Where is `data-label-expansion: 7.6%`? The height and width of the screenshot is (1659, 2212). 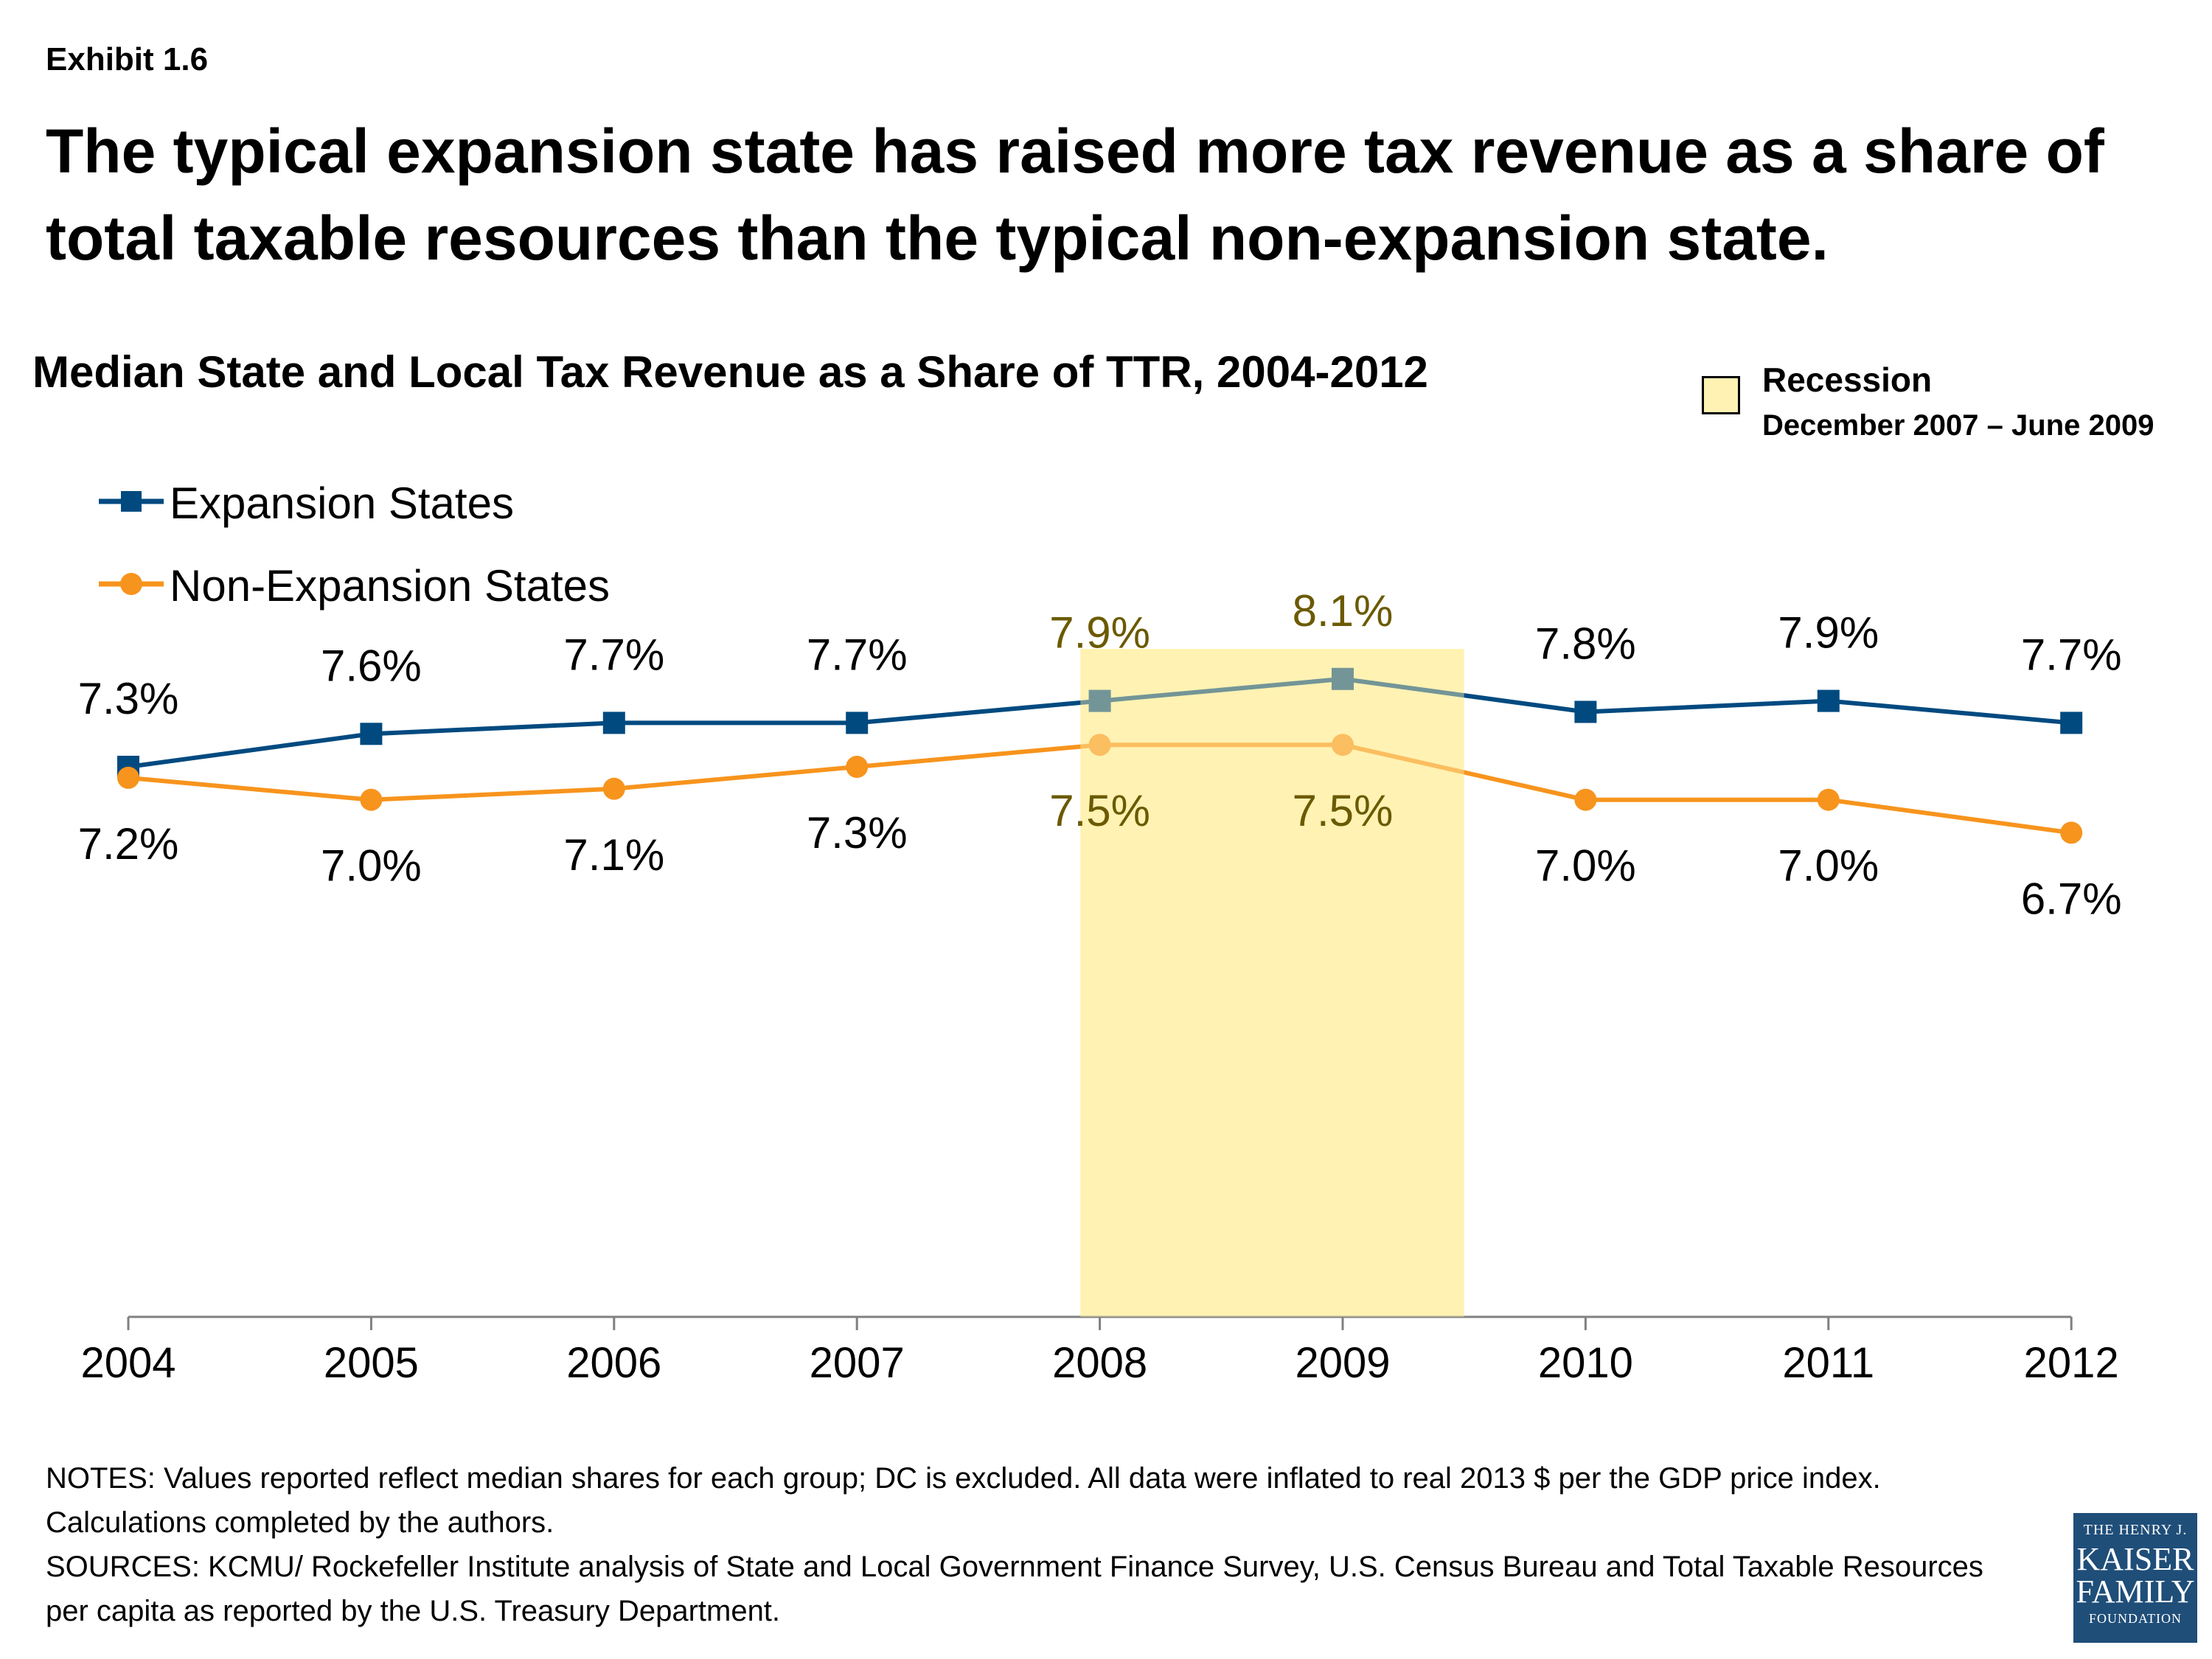 data-label-expansion: 7.6% is located at coordinates (371, 665).